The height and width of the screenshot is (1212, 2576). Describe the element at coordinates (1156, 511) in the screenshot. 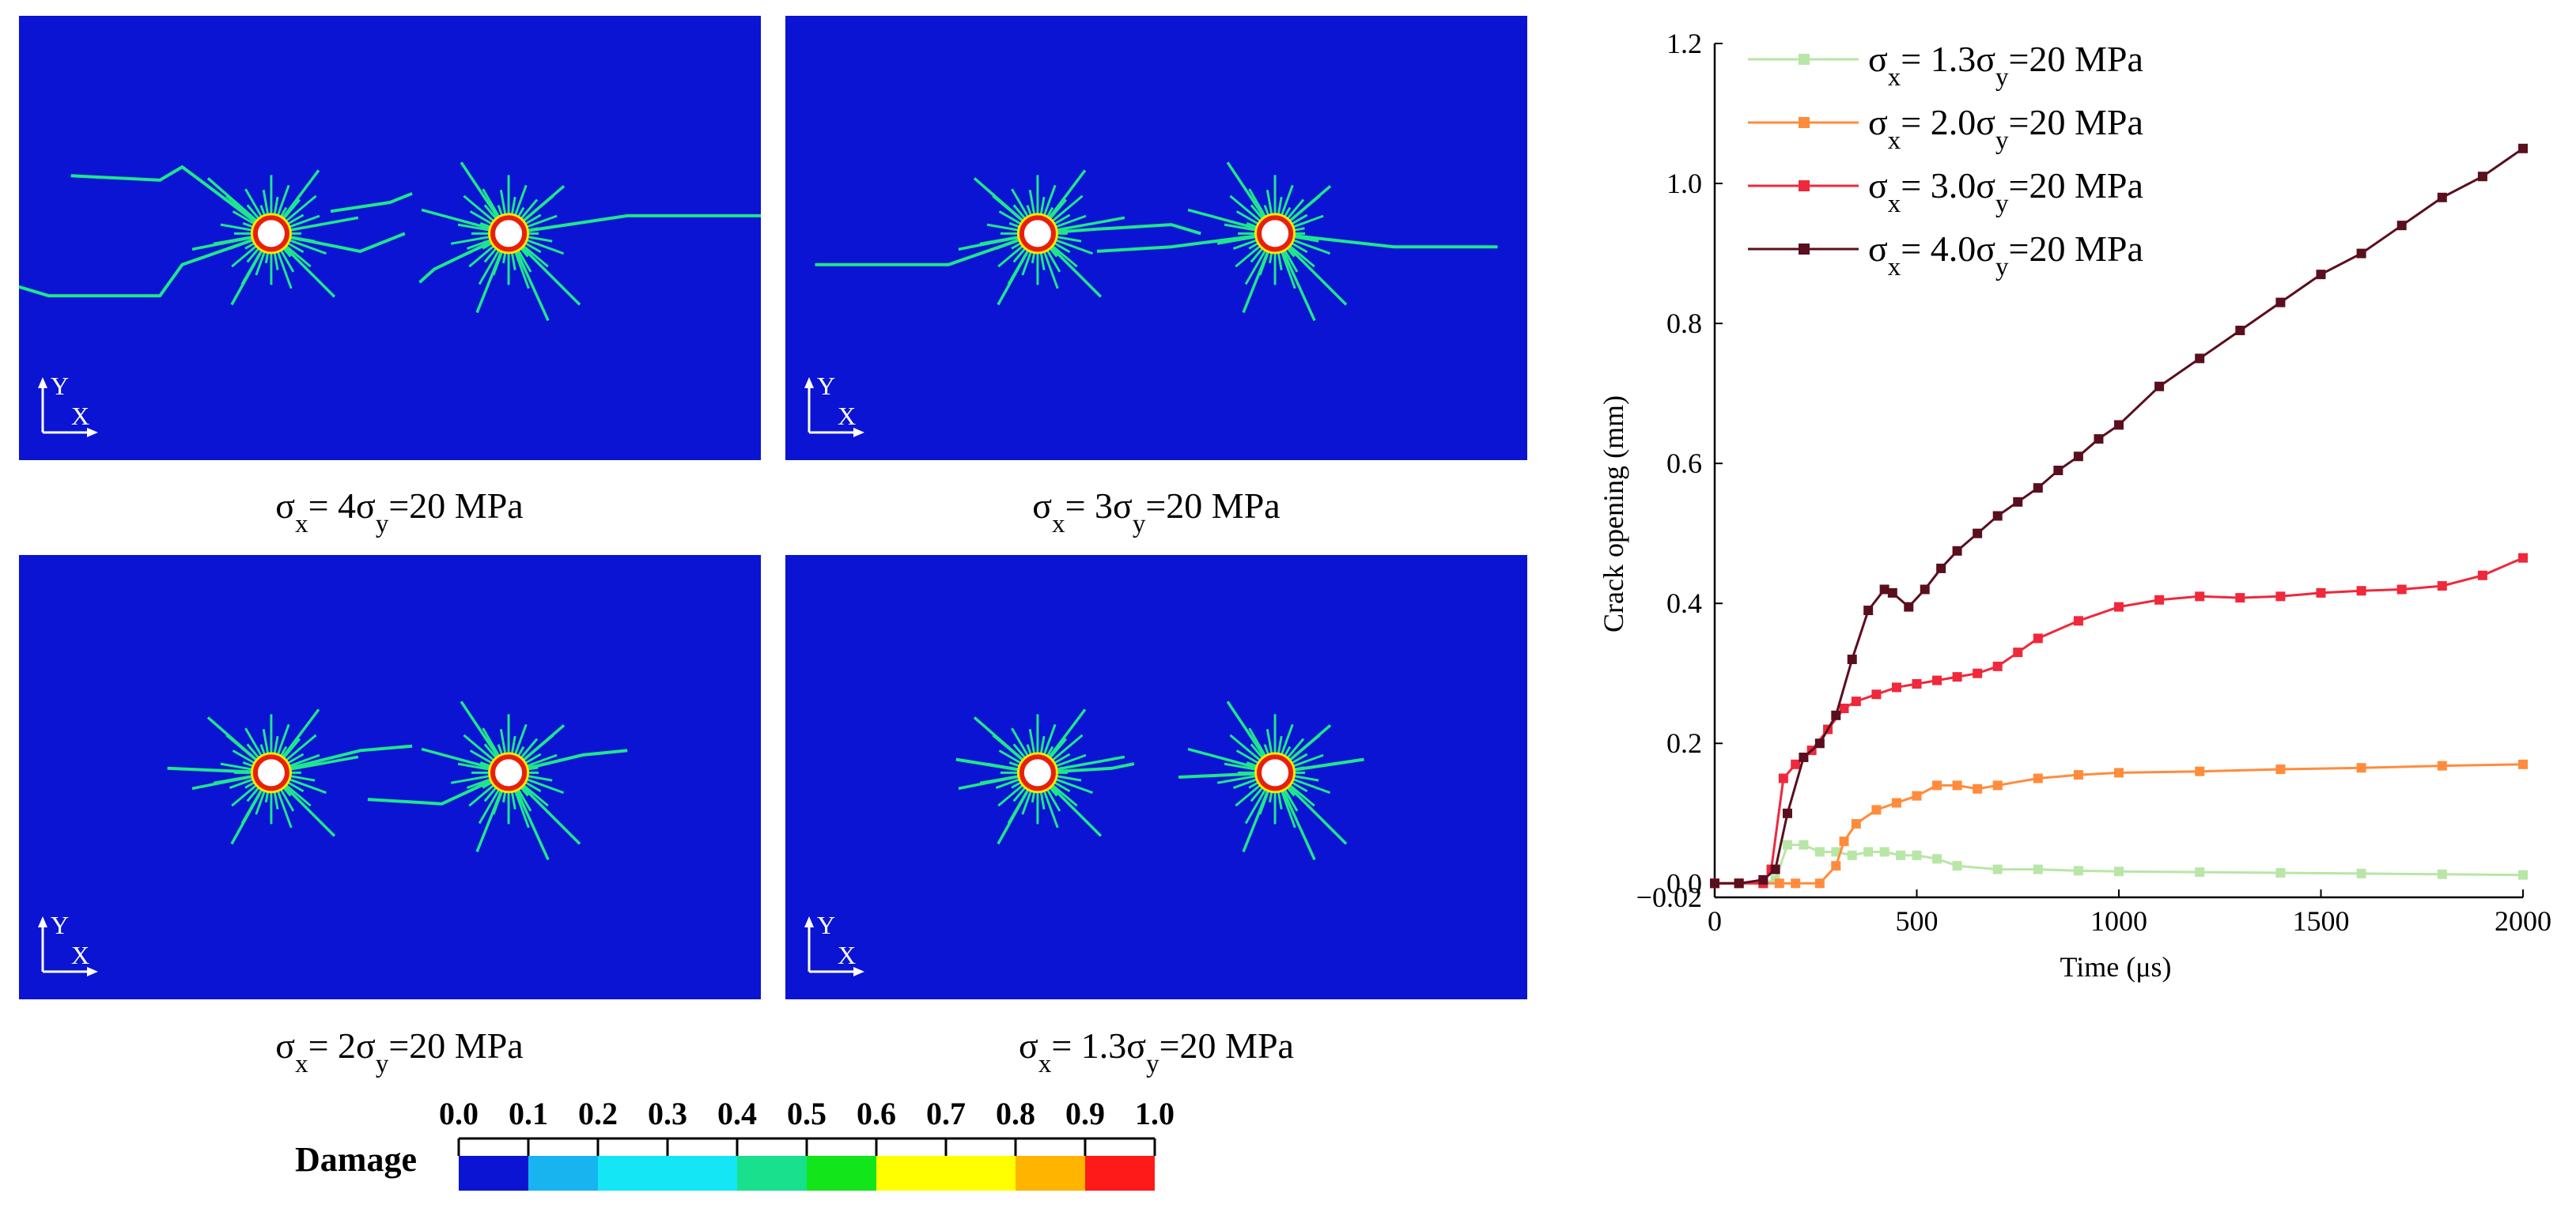

I see `panel-caption-2: σx= 3σy=20 MPa` at that location.